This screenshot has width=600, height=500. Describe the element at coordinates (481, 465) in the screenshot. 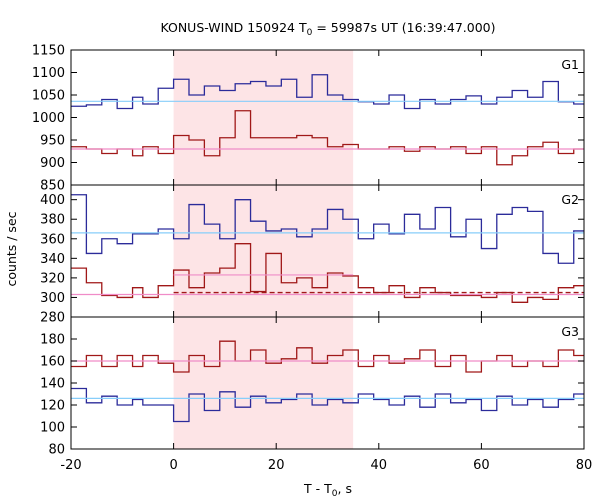

I see `x-tick-label: 60` at that location.